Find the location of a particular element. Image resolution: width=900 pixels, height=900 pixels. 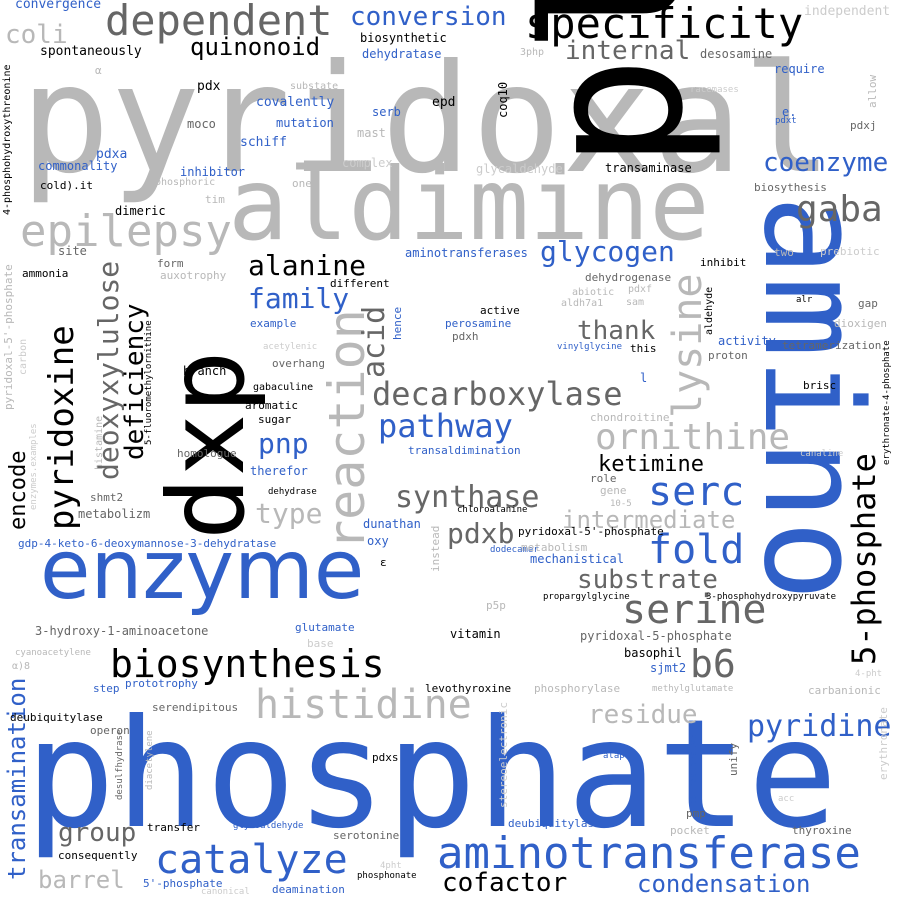

cloud-word: pdxa is located at coordinates (112, 154).